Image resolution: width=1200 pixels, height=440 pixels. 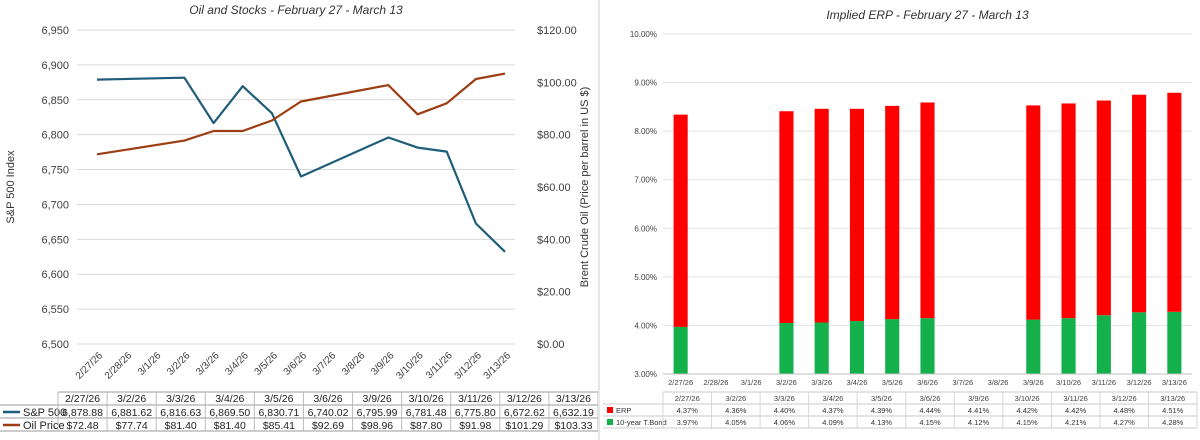 I want to click on table-date-header: 2/27/26, so click(x=687, y=398).